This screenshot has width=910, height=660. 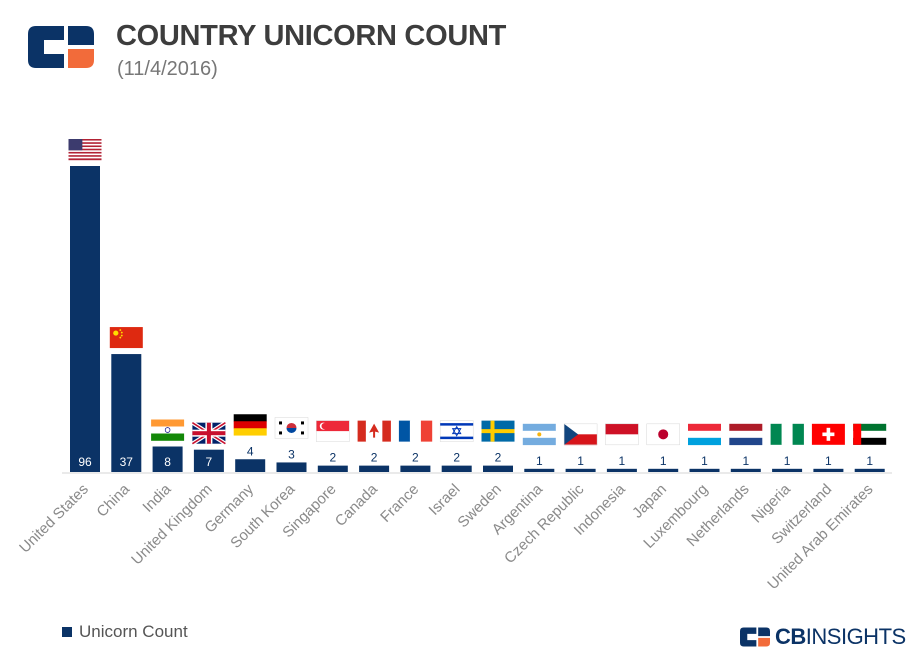 What do you see at coordinates (539, 461) in the screenshot?
I see `value-label-argentina: 1` at bounding box center [539, 461].